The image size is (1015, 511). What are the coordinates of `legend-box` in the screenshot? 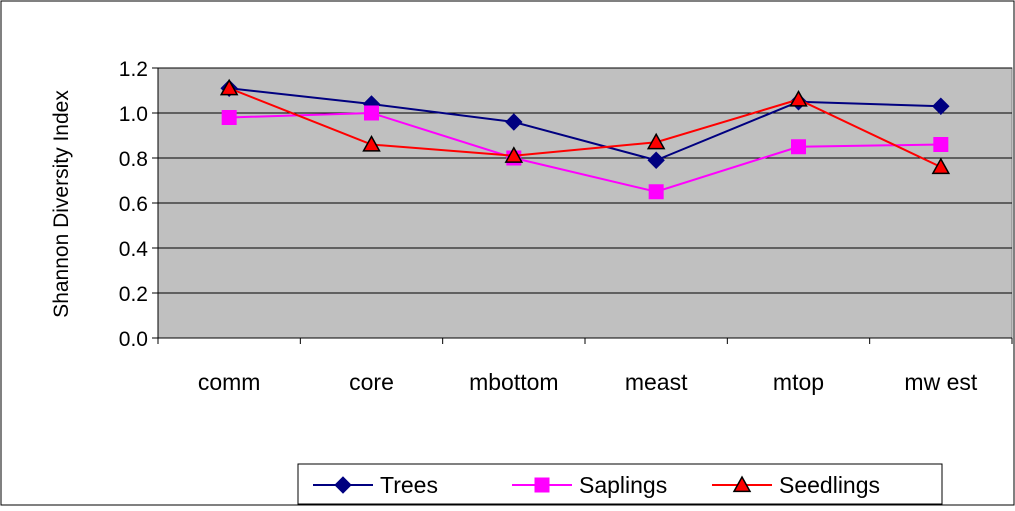 It's located at (620, 484).